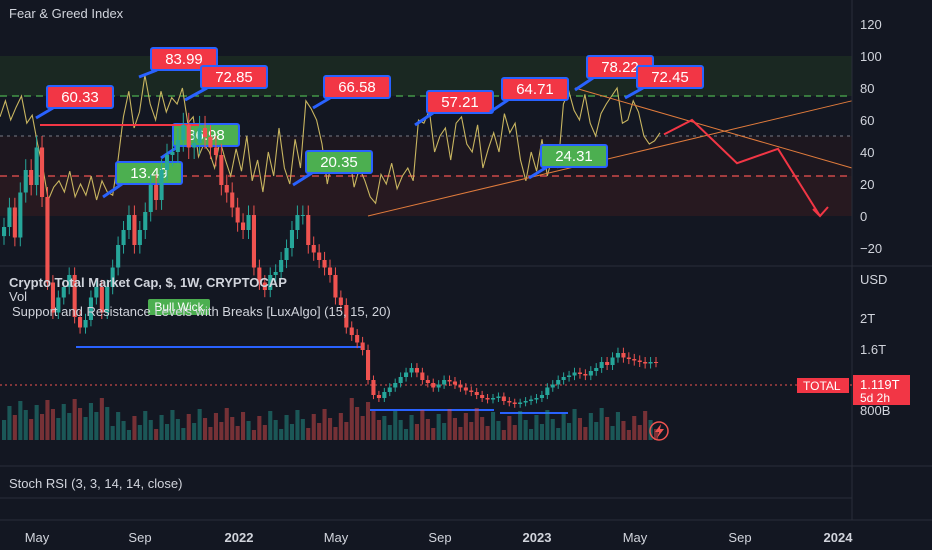 The width and height of the screenshot is (932, 550). Describe the element at coordinates (351, 92) in the screenshot. I see `fear-greed-callout: 66.58` at that location.